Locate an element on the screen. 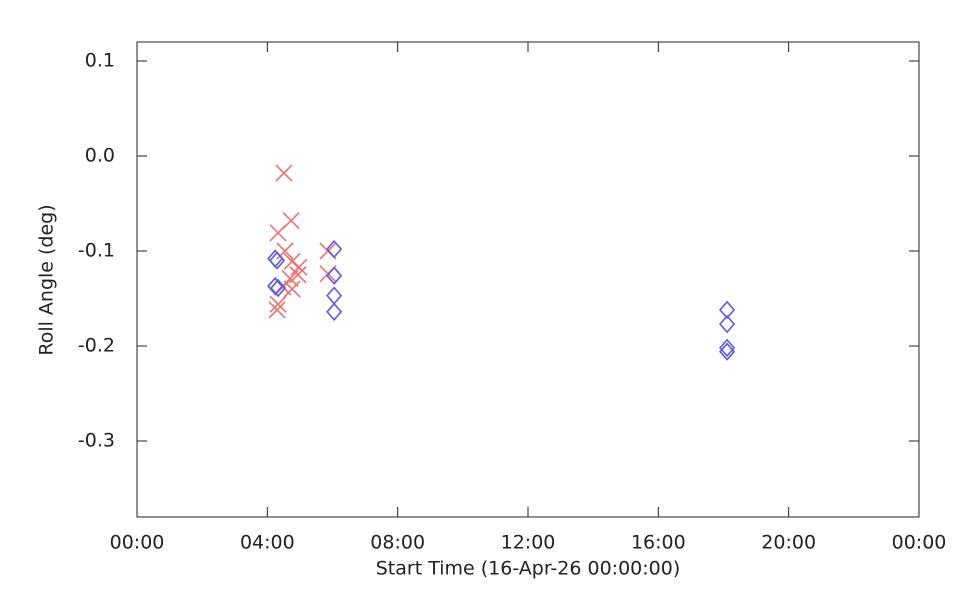  y-tick-label: -0.2 is located at coordinates (96, 346).